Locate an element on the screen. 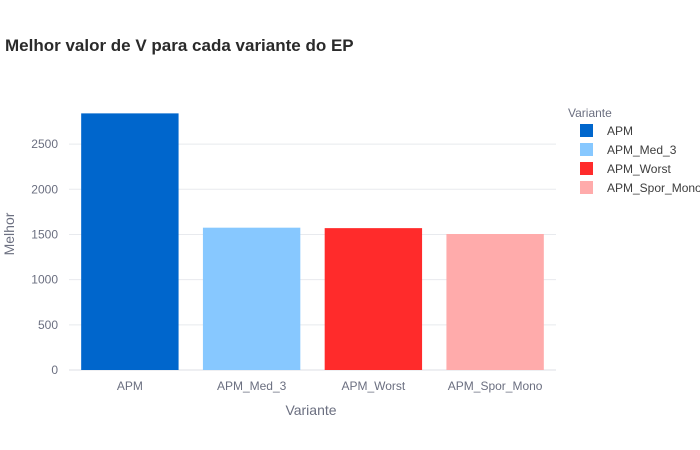  y-tick-label: 2500 is located at coordinates (44, 144).